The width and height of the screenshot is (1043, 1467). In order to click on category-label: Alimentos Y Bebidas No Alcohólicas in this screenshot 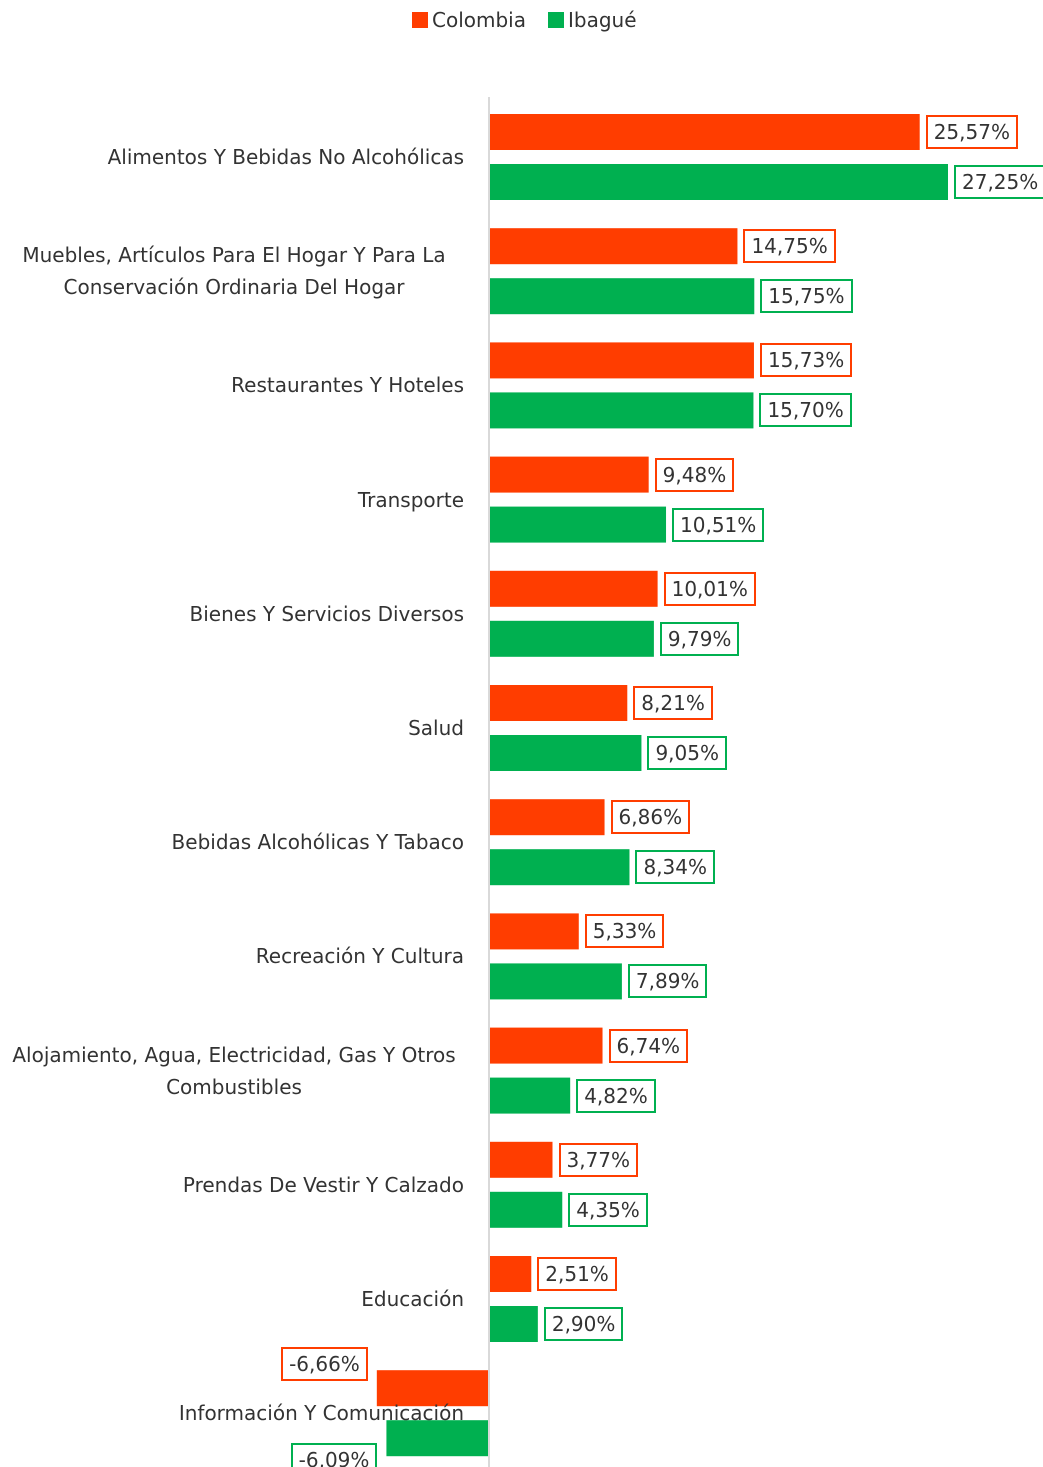, I will do `click(285, 157)`.